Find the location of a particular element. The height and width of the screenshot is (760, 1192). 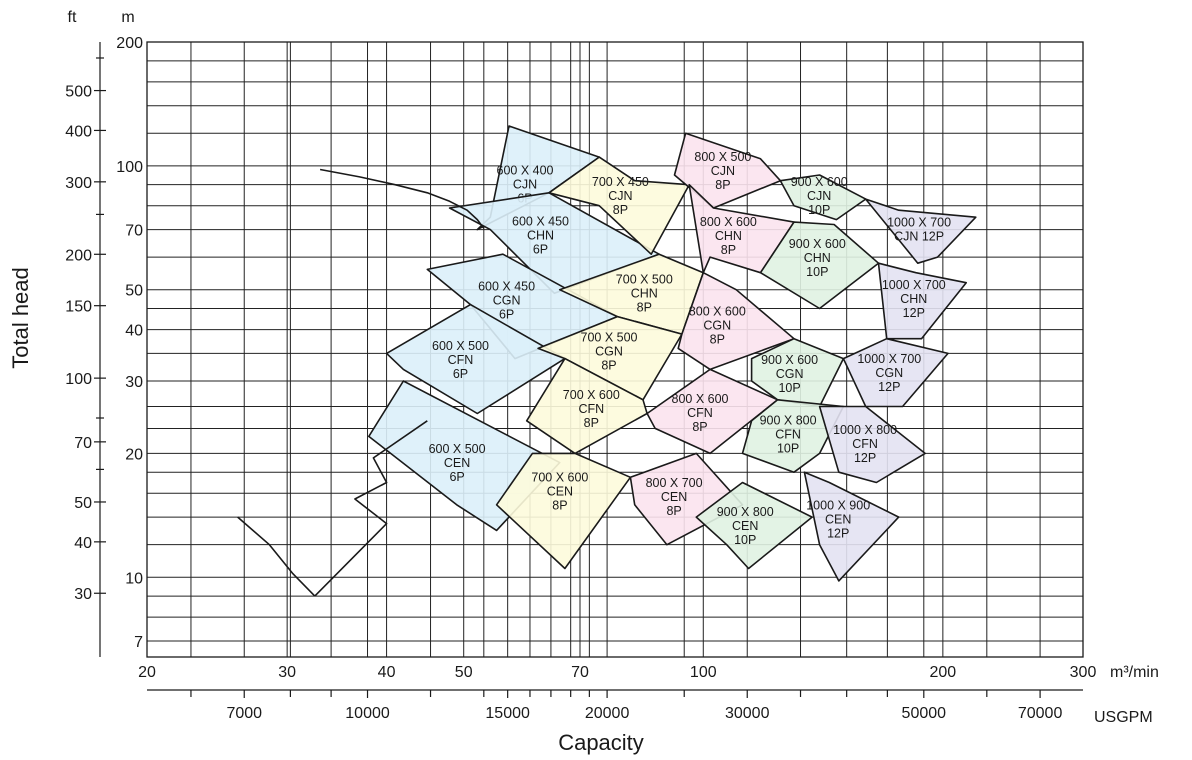

zone-label: 600 X 400 is located at coordinates (525, 171).